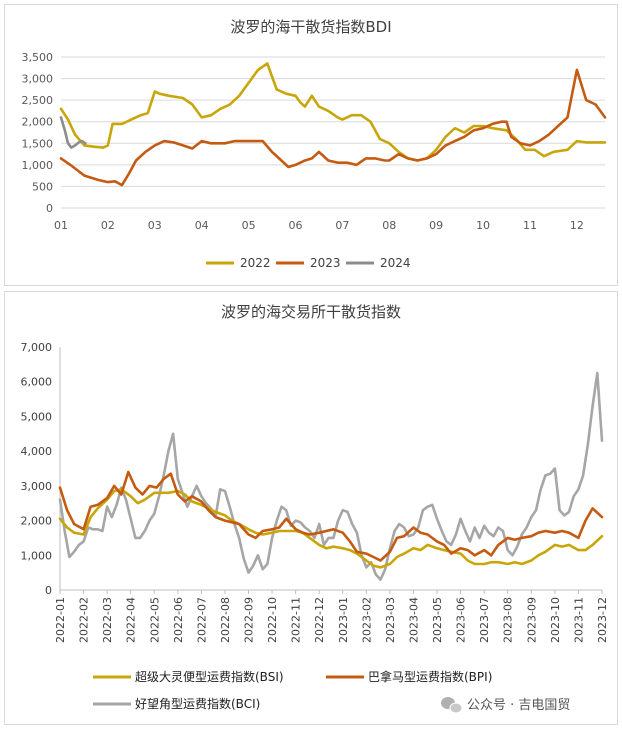 This screenshot has height=729, width=622. Describe the element at coordinates (413, 620) in the screenshot. I see `x-tick-label: 2023-04` at that location.